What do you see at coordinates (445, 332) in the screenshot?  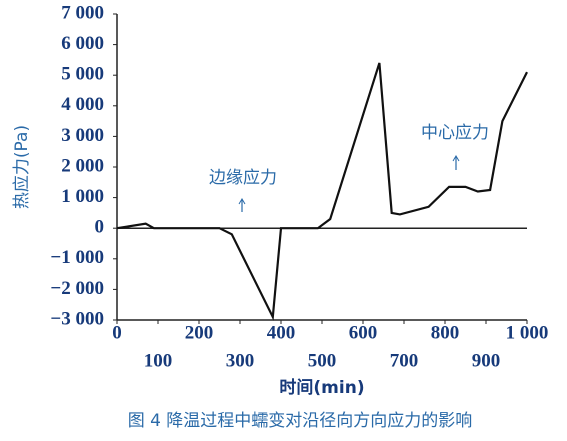 I see `x-tick-label: 800` at bounding box center [445, 332].